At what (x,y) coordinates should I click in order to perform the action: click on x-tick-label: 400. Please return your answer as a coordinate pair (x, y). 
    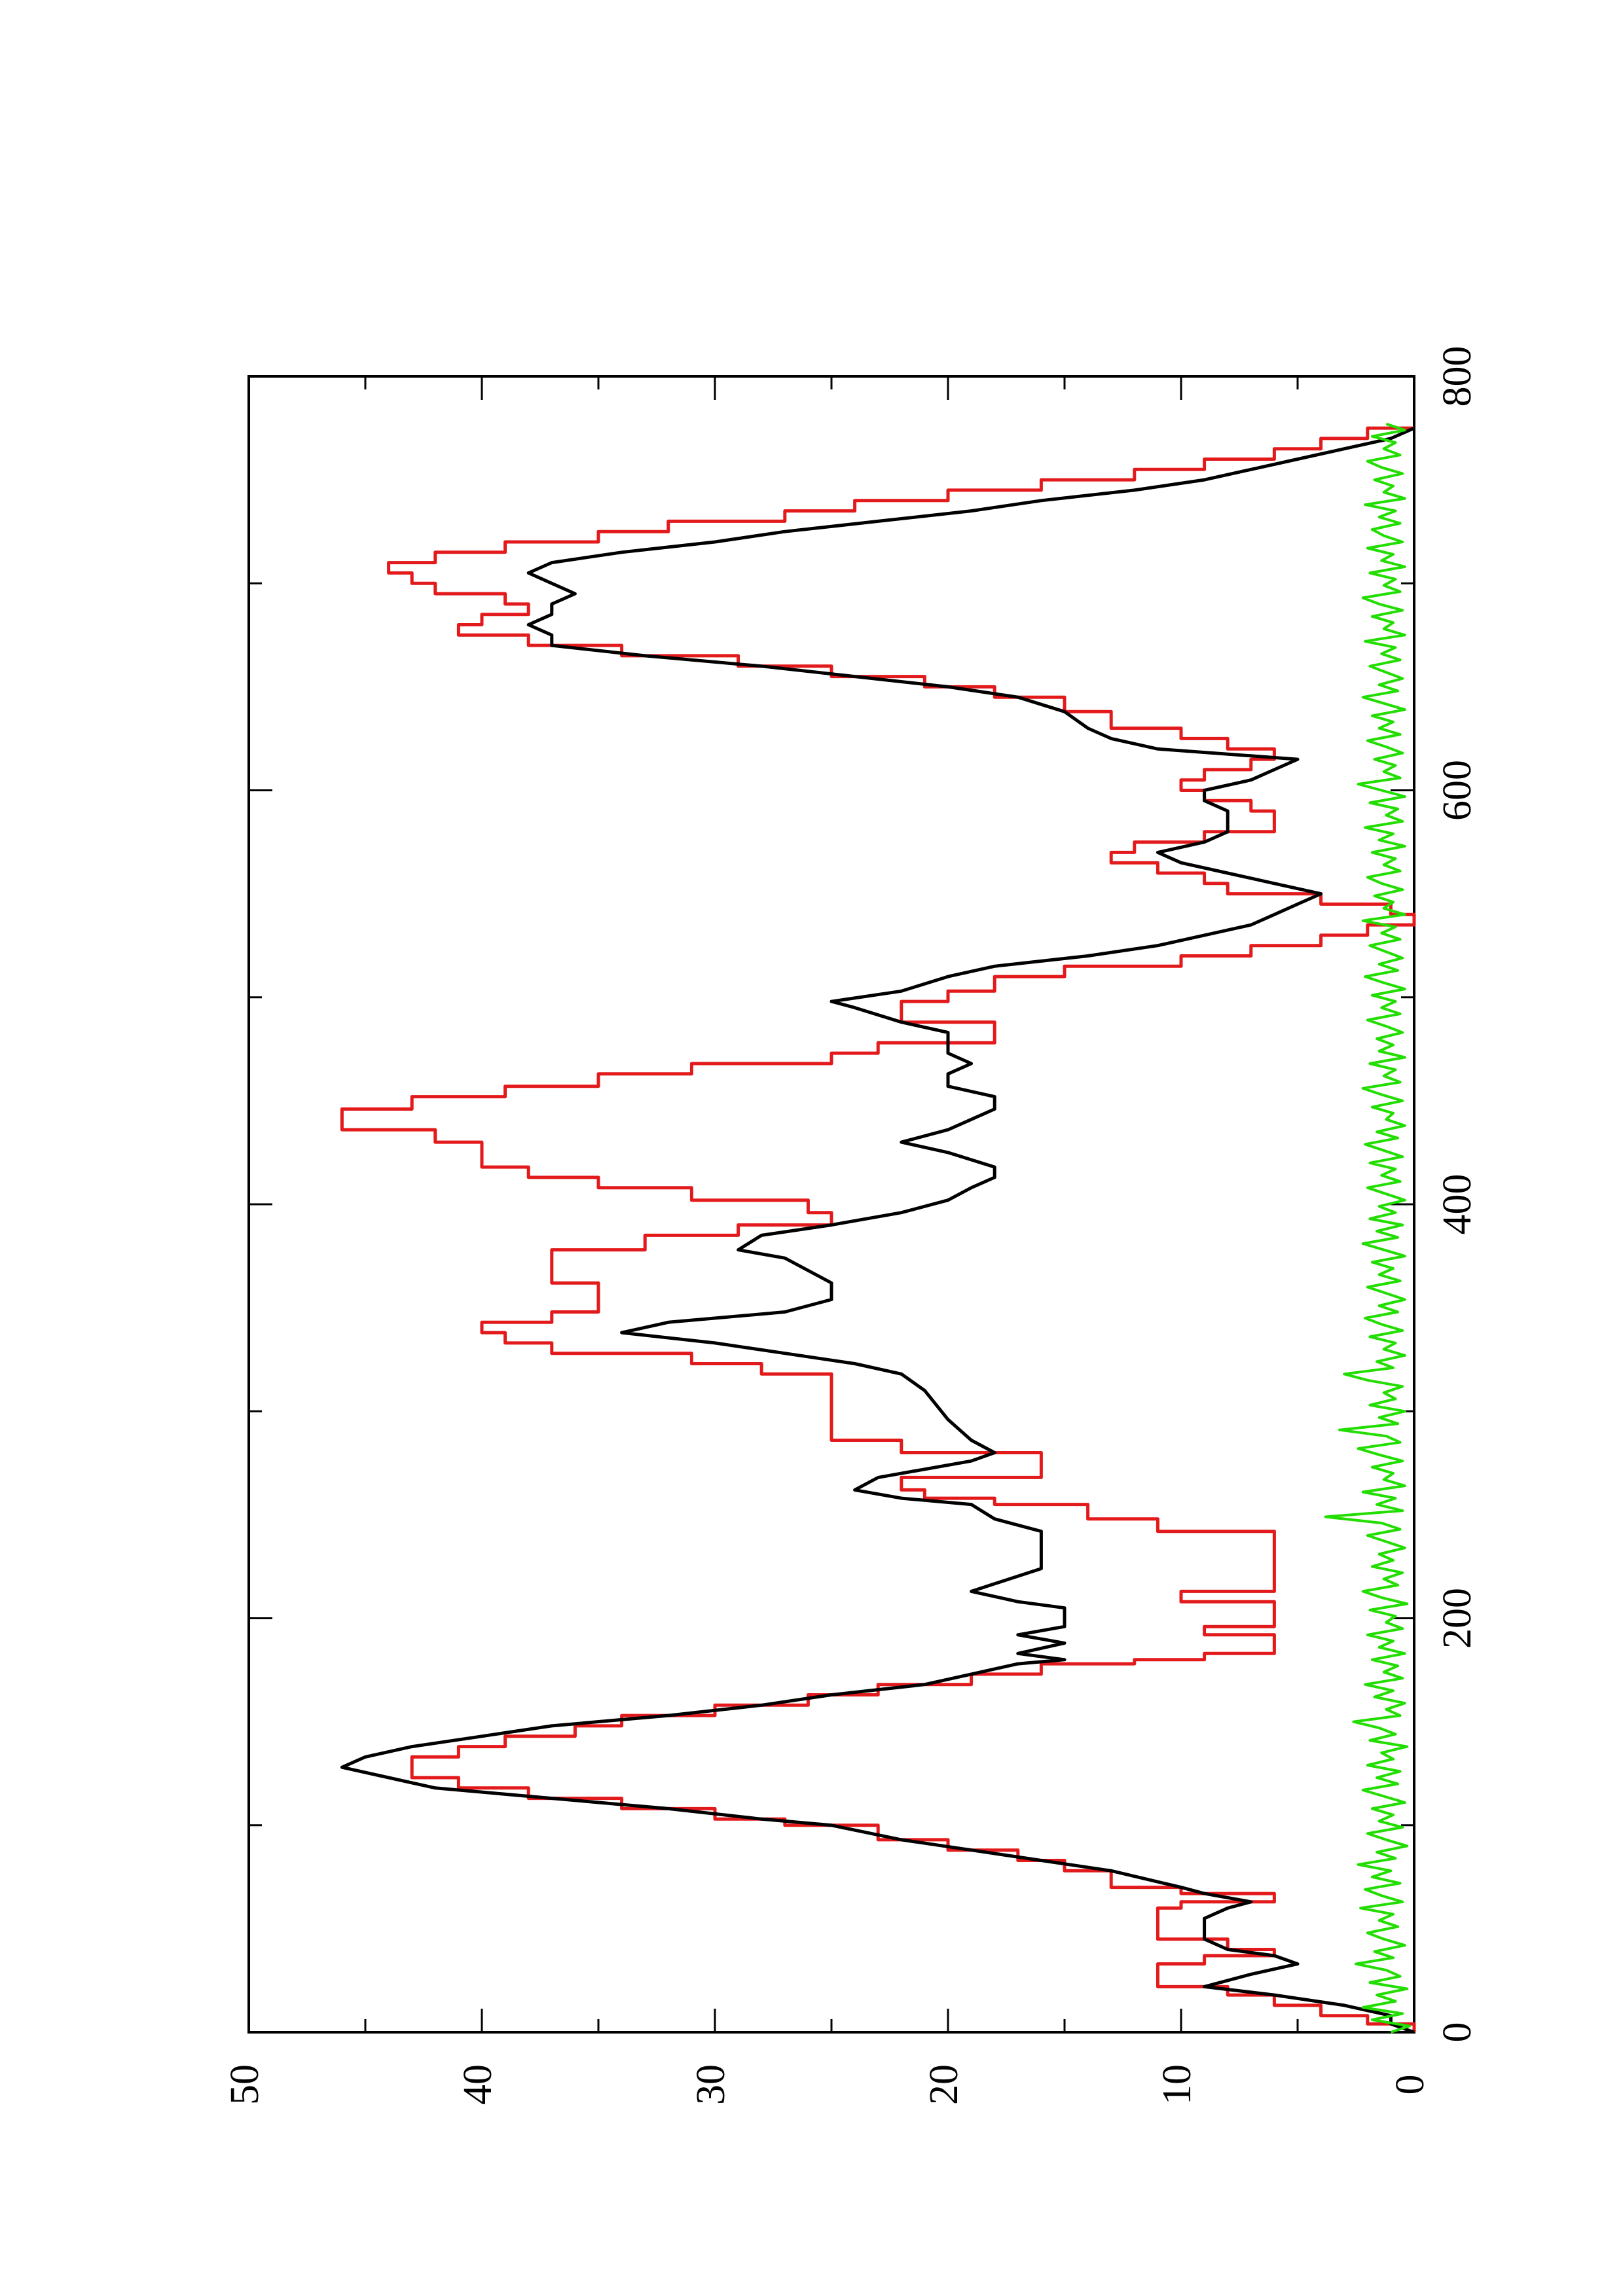
    Looking at the image, I should click on (1457, 1204).